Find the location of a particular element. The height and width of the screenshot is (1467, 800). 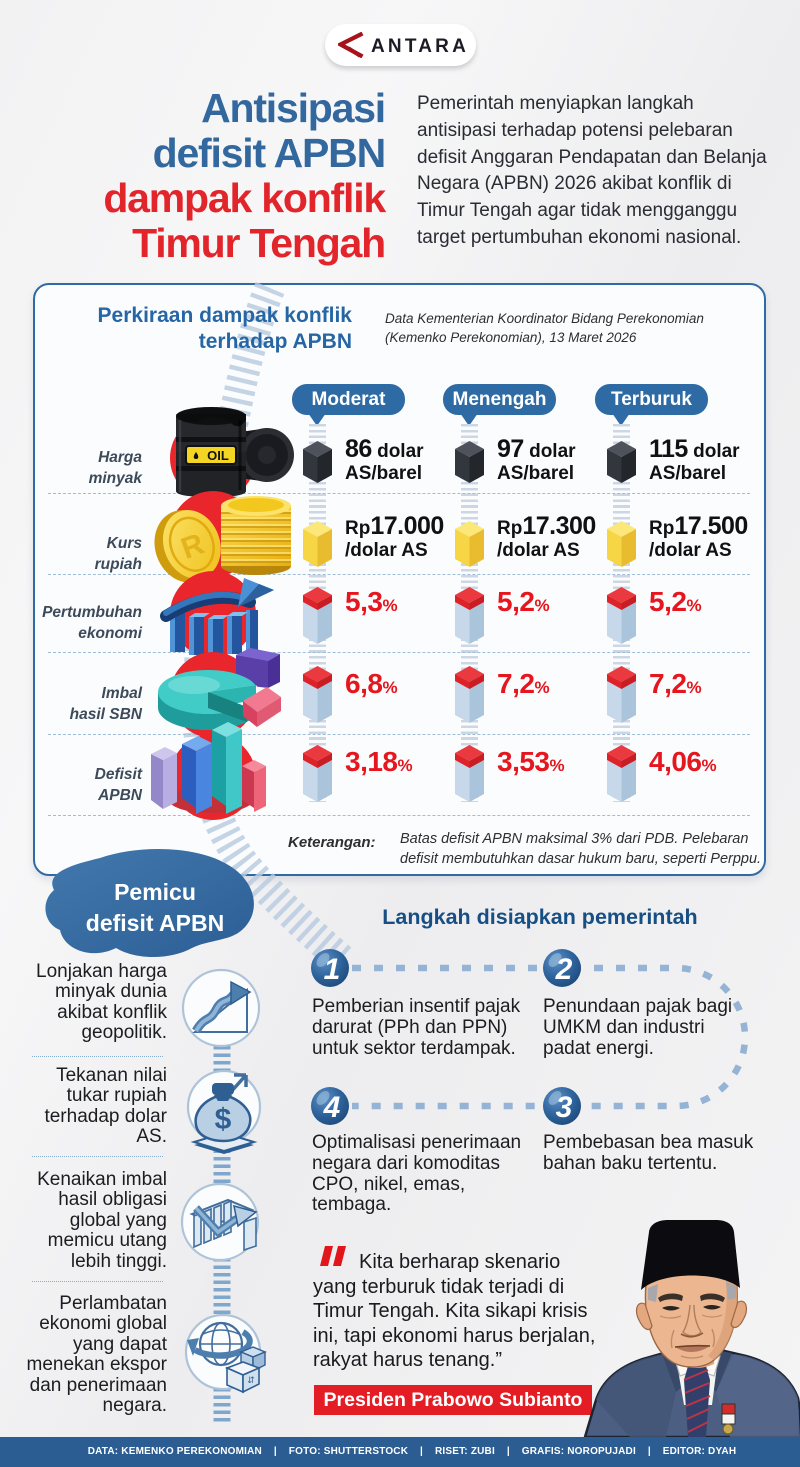

svg-text: 4 is located at coordinates (332, 1107).